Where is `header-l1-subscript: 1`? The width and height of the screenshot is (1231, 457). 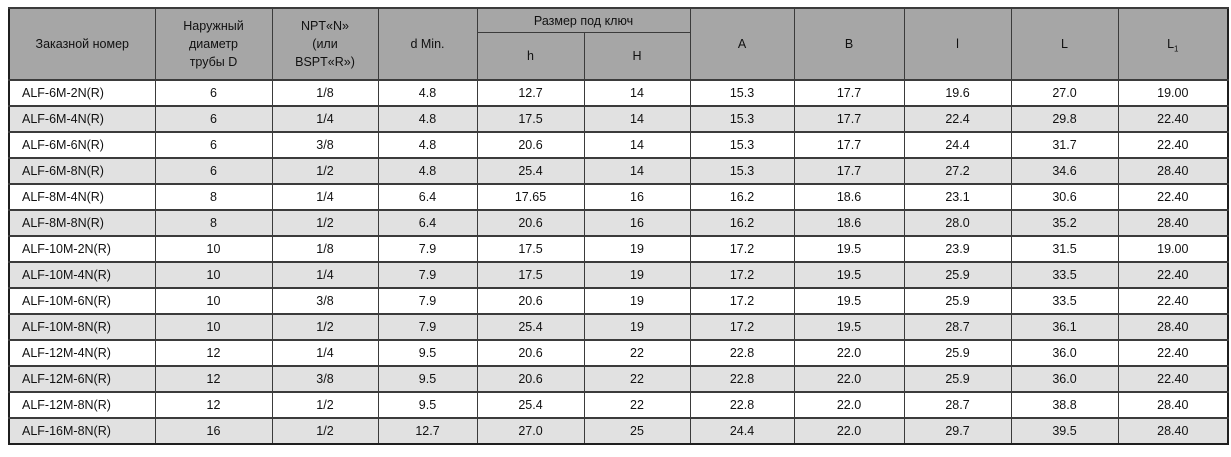
header-l1-subscript: 1 is located at coordinates (1176, 49).